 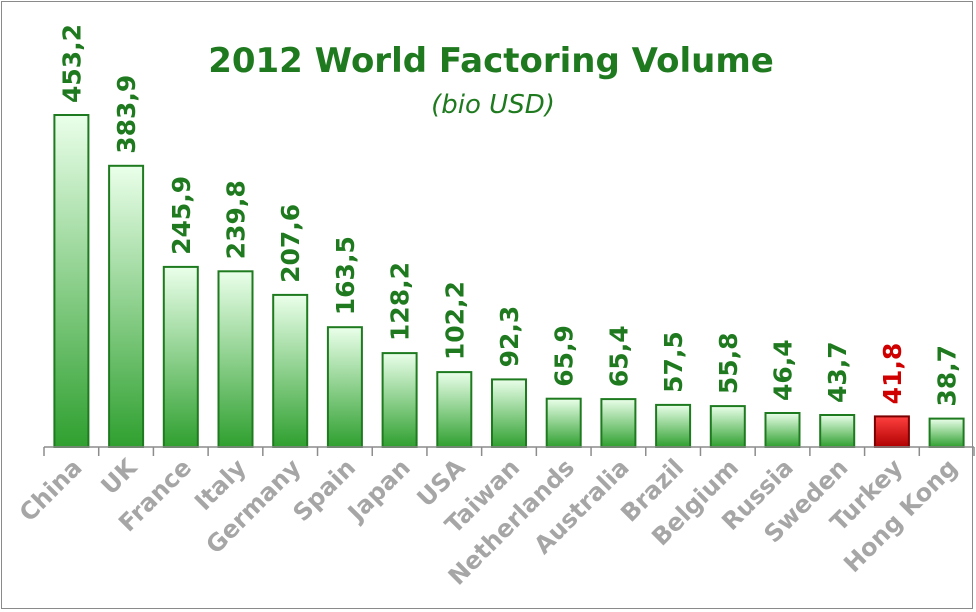 I want to click on x-axis, so click(x=509, y=451).